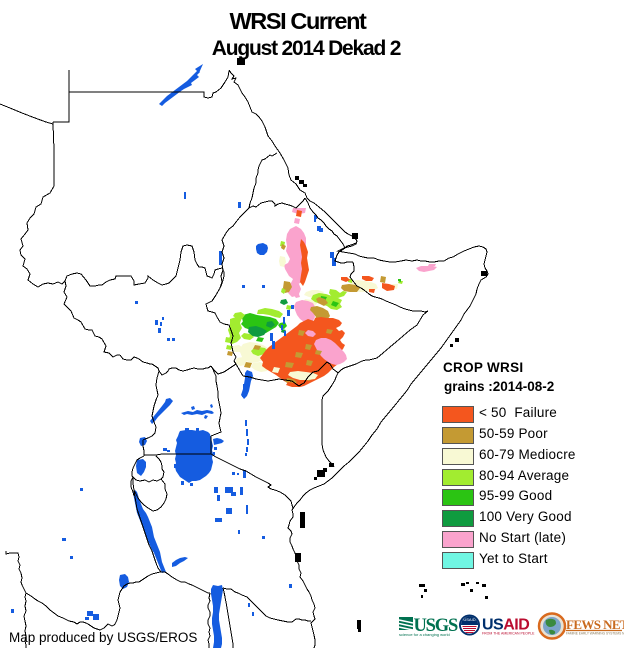 The width and height of the screenshot is (624, 653). Describe the element at coordinates (508, 634) in the screenshot. I see `svg-text: FROM THE AMERICAN PEOPLE` at that location.